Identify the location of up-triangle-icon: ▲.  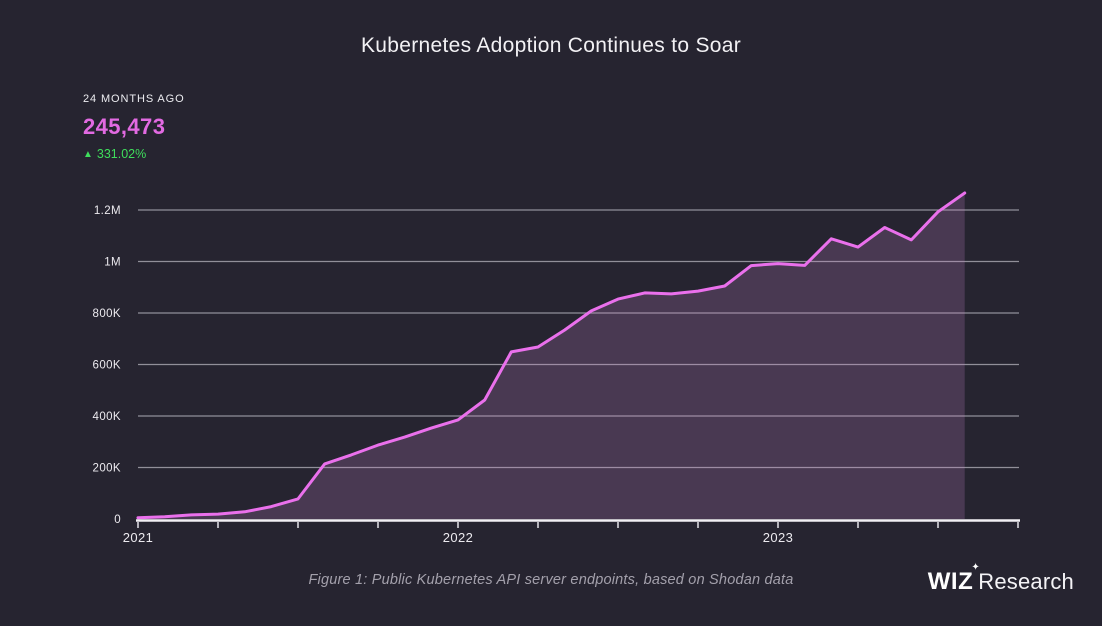
(88, 154).